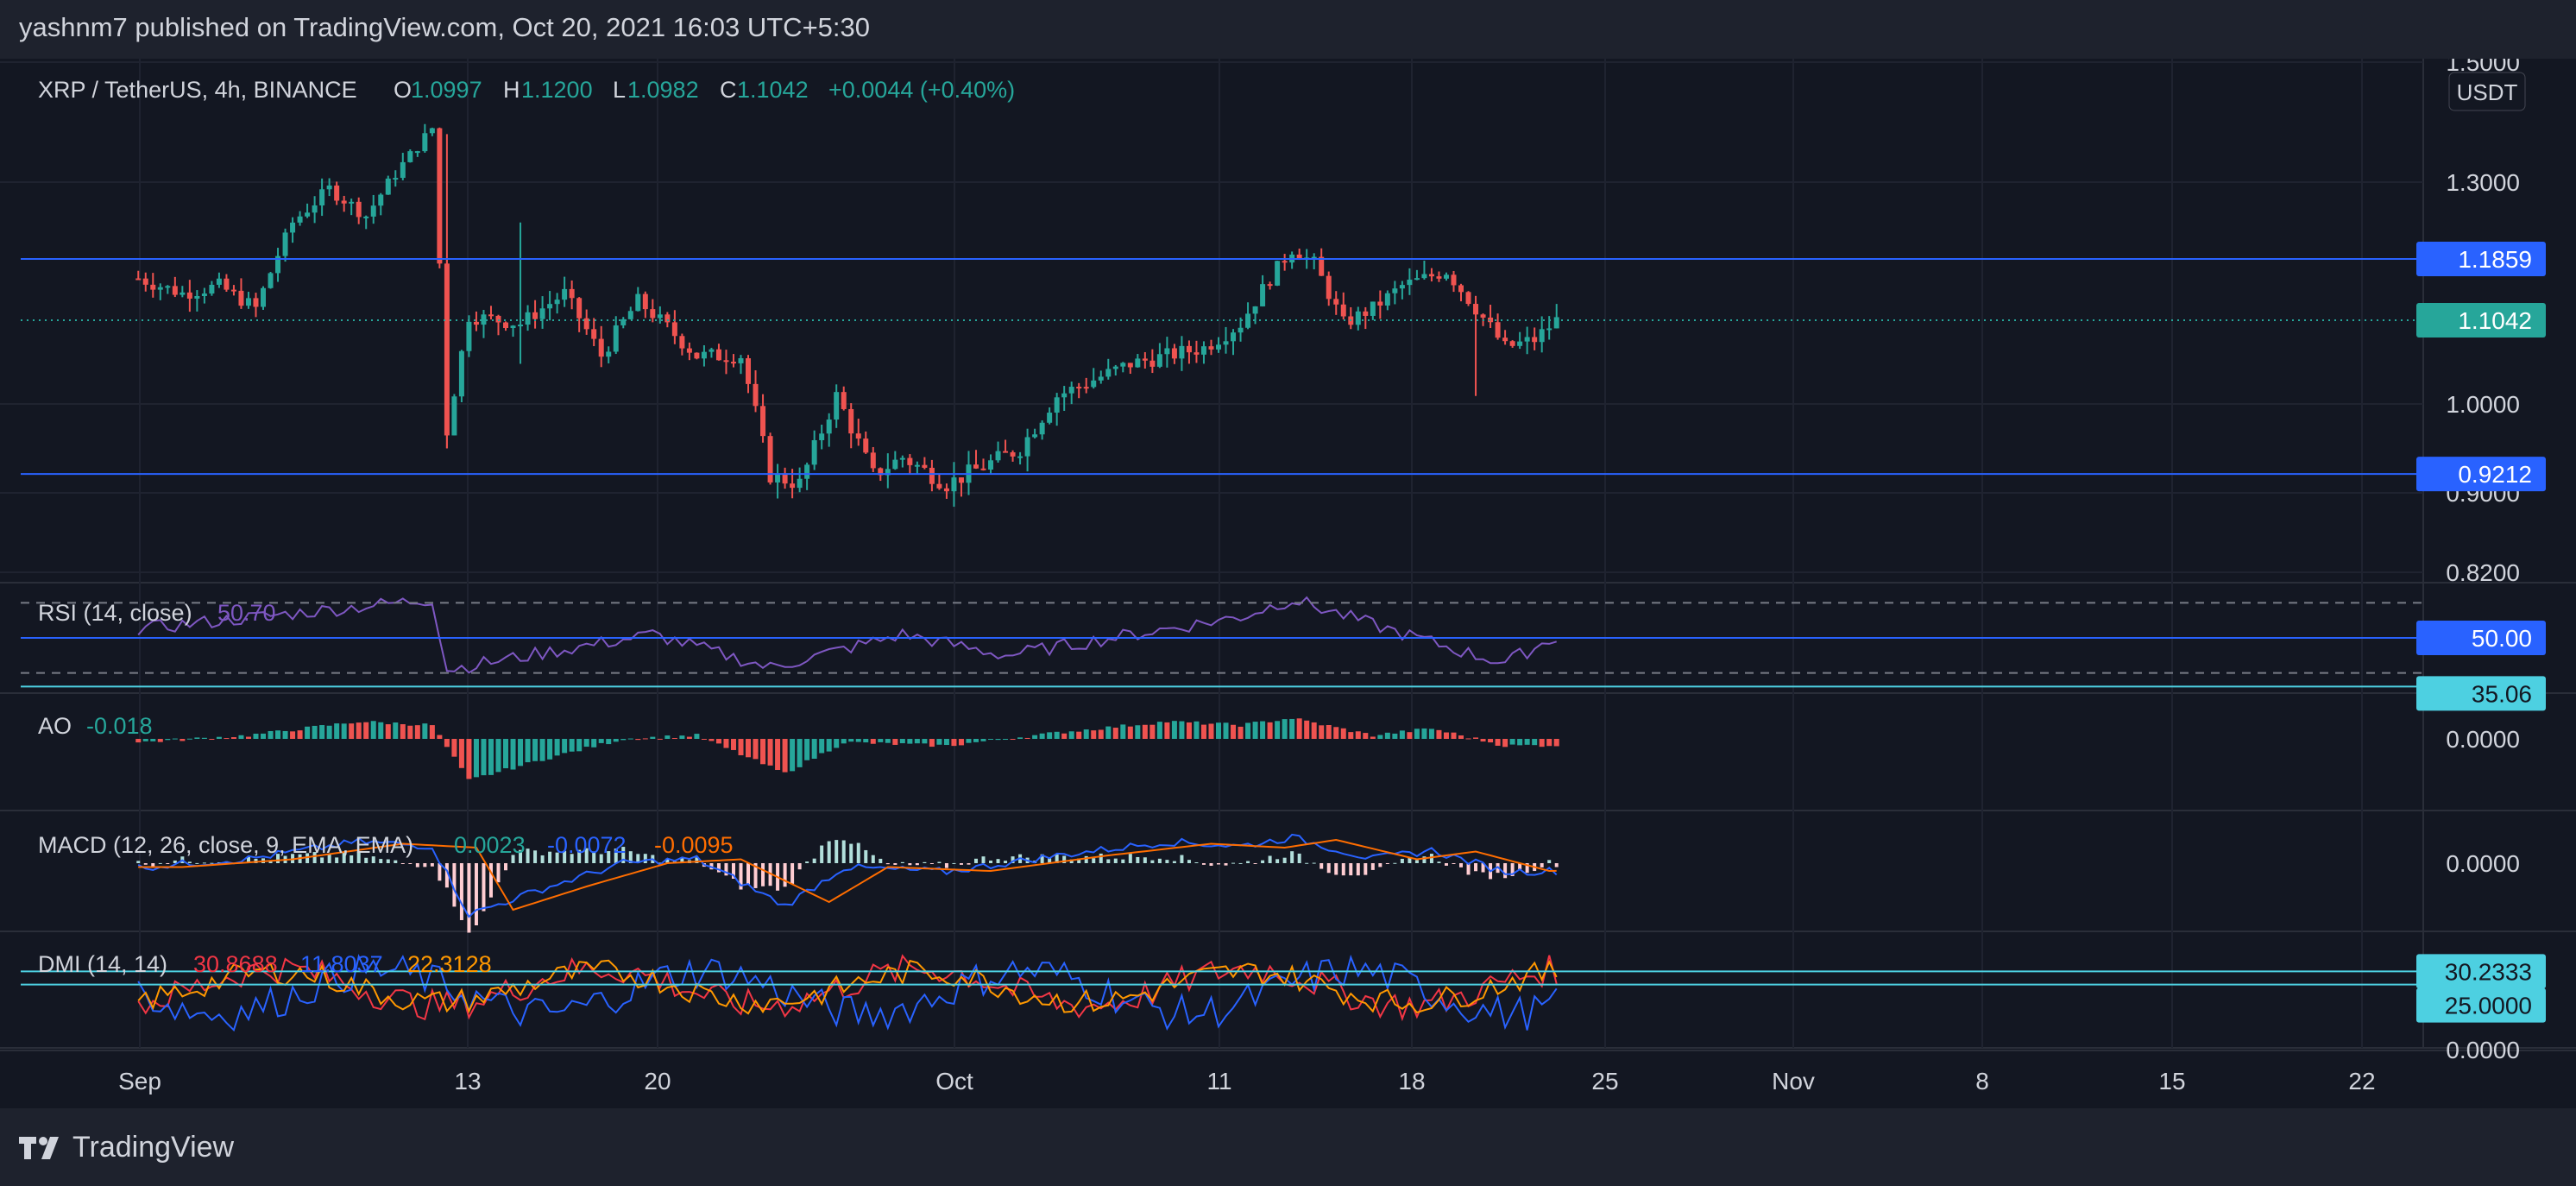  I want to click on high-value: 1.1200, so click(557, 90).